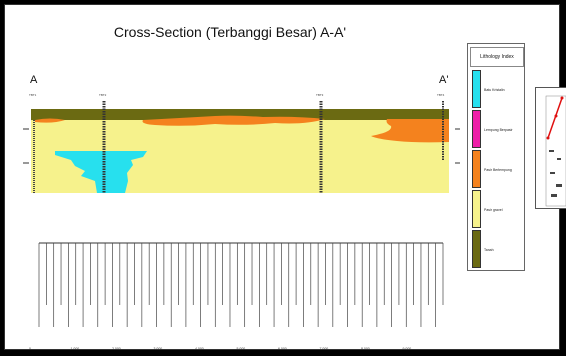 This screenshot has height=356, width=566. I want to click on tanah-layer, so click(240, 114).